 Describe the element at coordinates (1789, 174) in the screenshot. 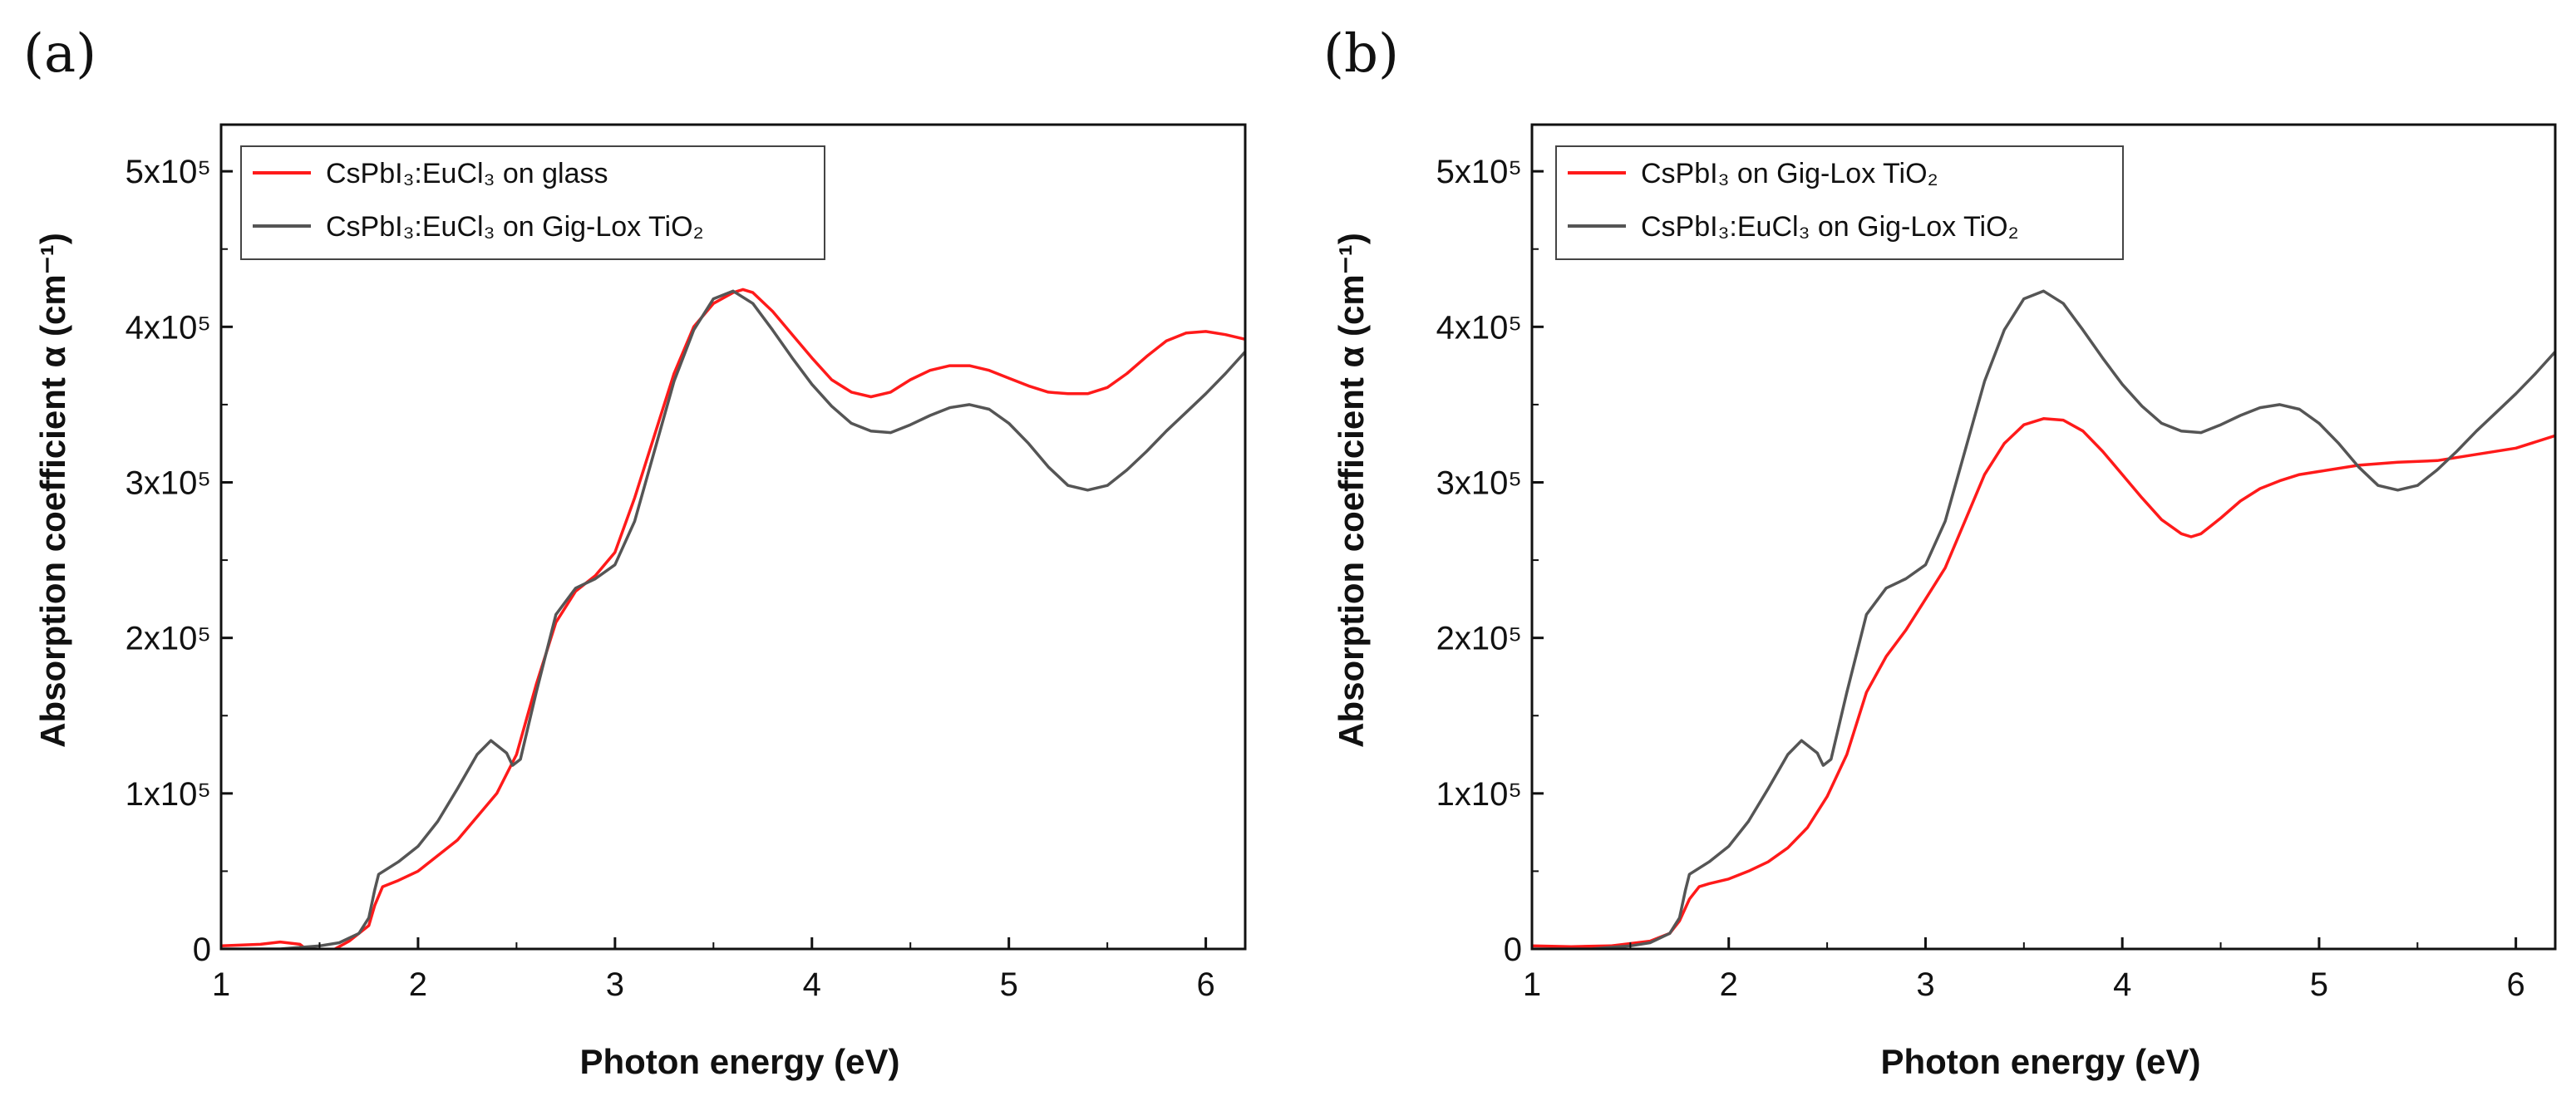

I see `legend-entry-series-1: CsPbI₃ on Gig-Lox TiO₂` at that location.